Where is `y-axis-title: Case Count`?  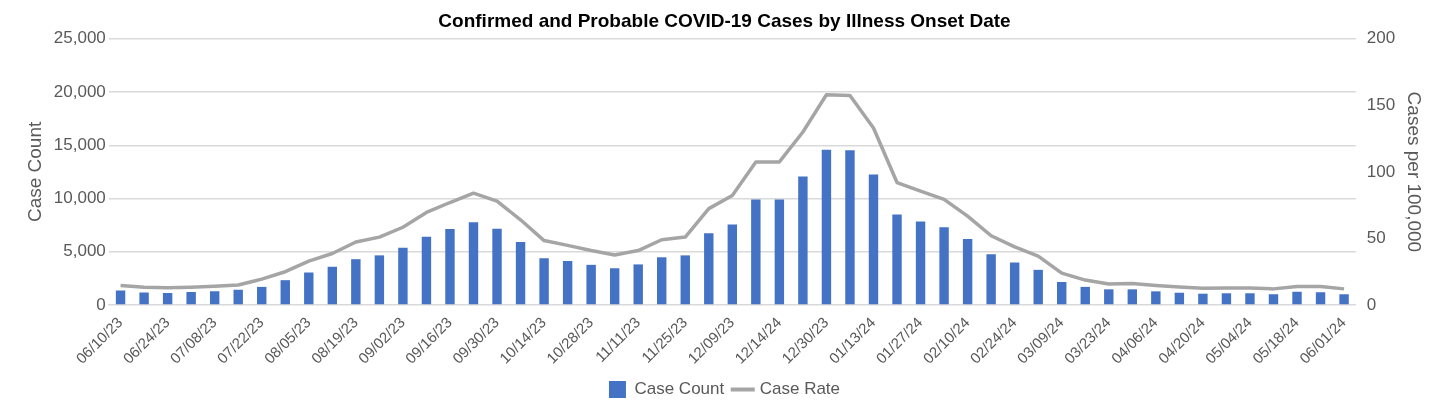
y-axis-title: Case Count is located at coordinates (34, 172).